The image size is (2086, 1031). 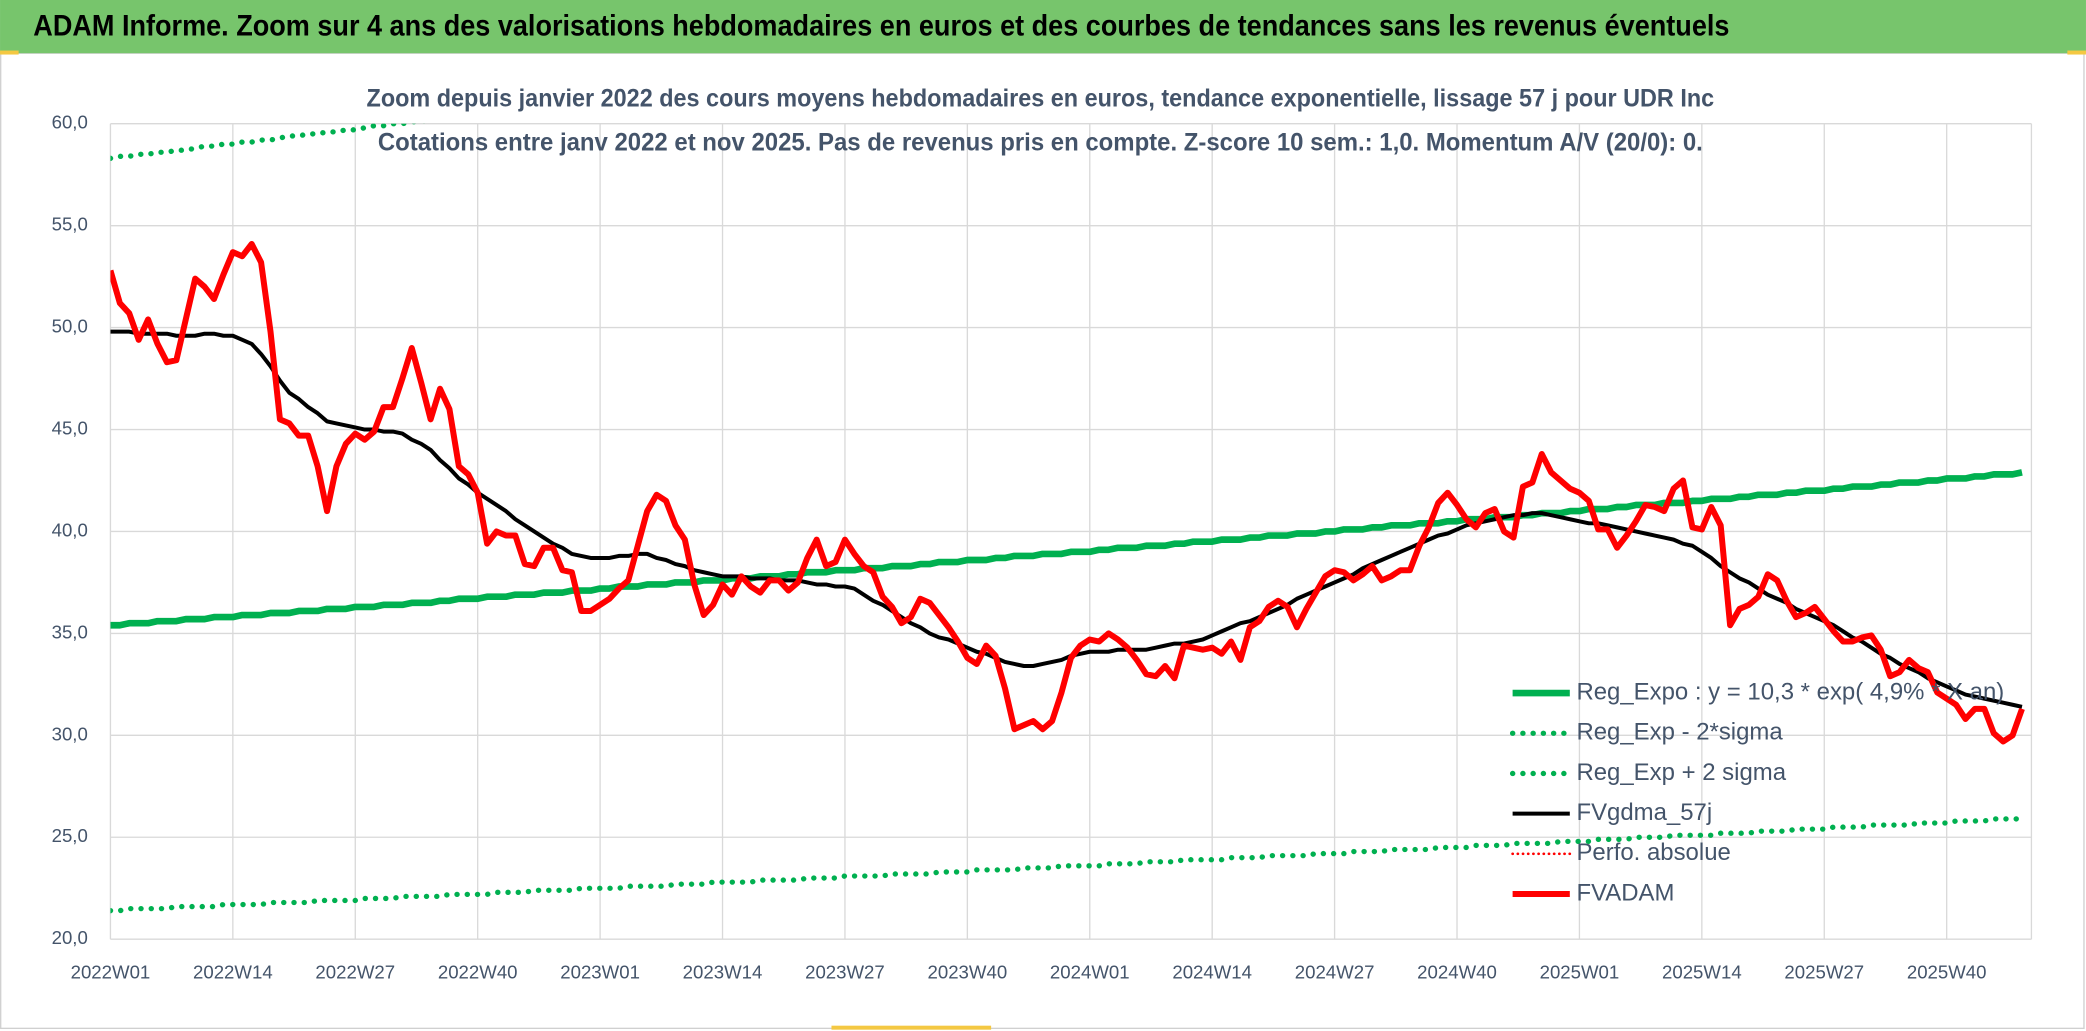 What do you see at coordinates (1679, 732) in the screenshot?
I see `legend-label: Reg_Exp - 2*sigma` at bounding box center [1679, 732].